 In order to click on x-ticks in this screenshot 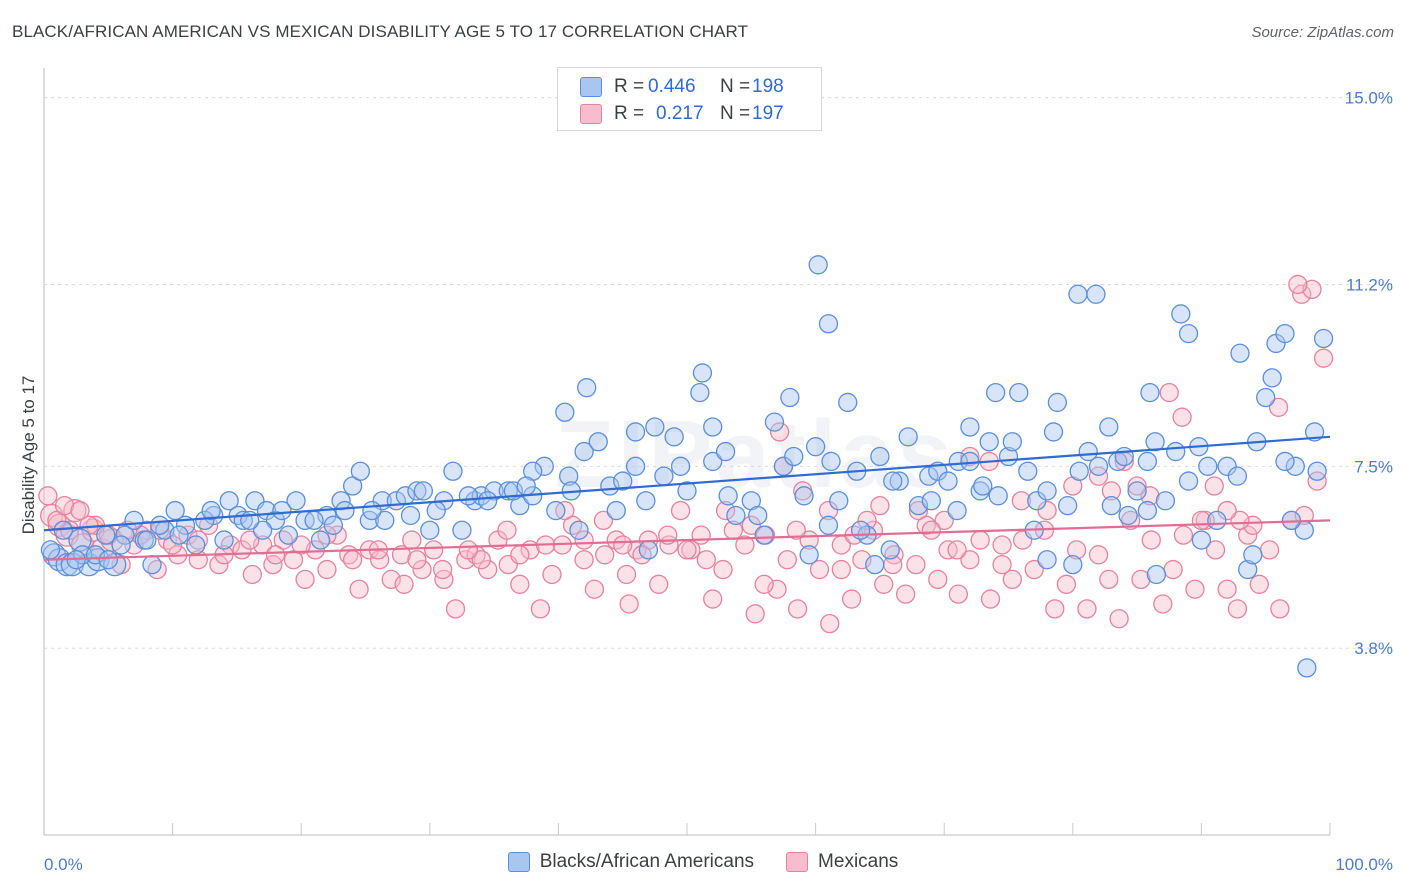, I will do `click(687, 829)`.